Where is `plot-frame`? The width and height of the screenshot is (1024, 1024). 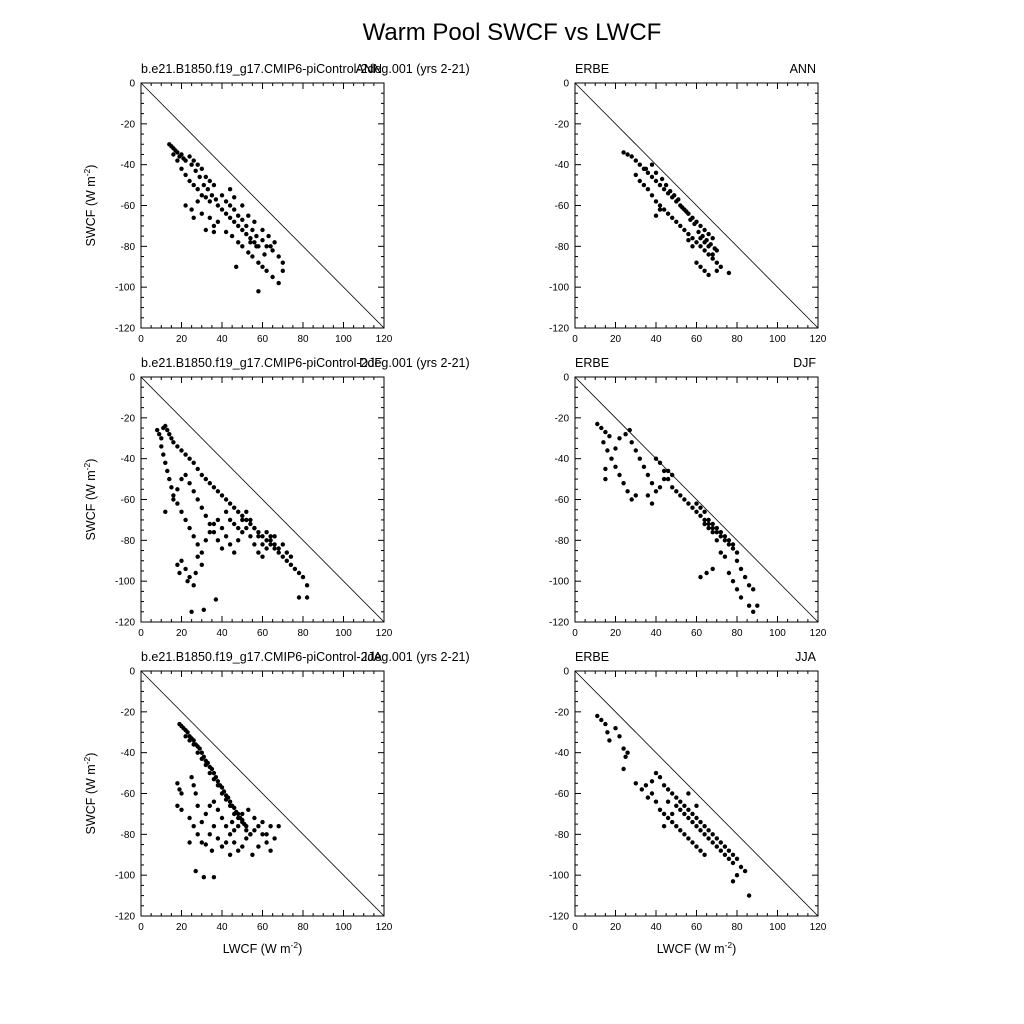 plot-frame is located at coordinates (262, 793).